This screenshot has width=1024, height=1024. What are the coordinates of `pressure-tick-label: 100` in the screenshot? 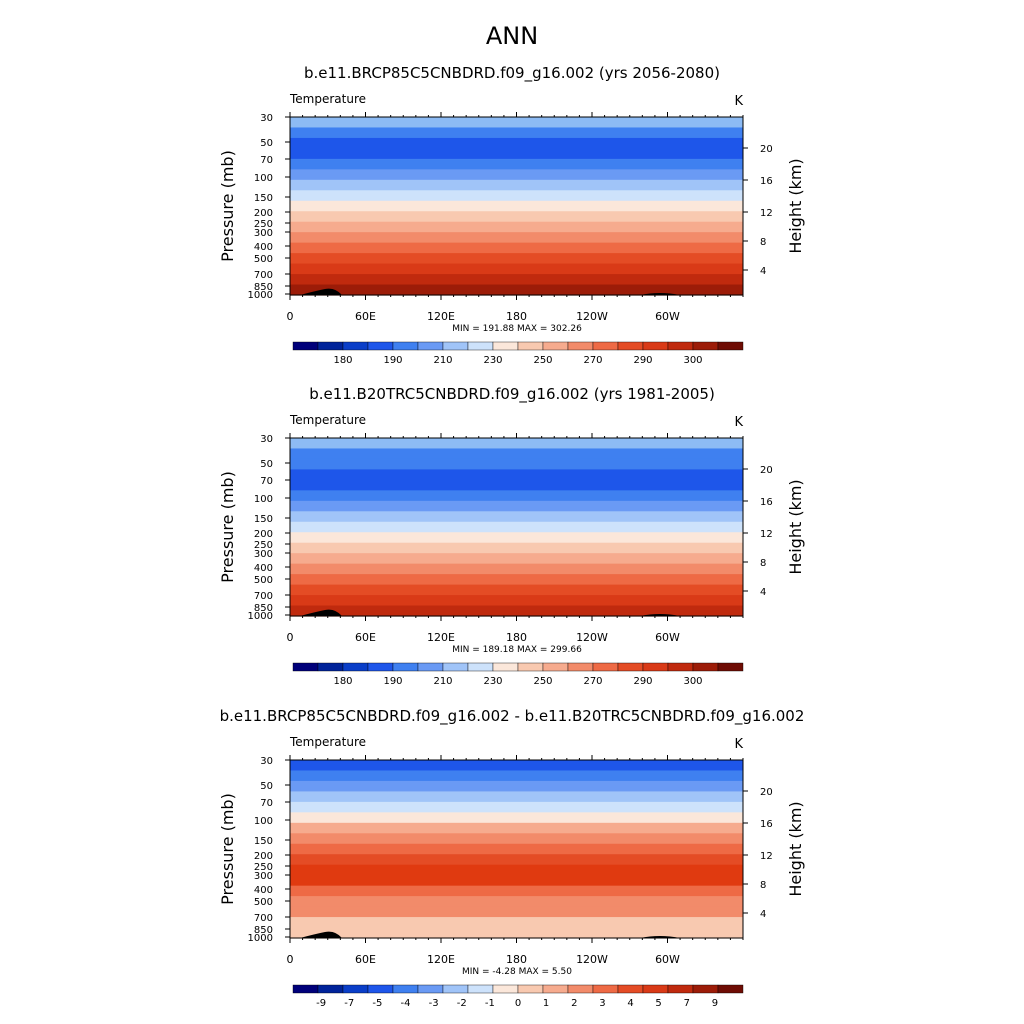 It's located at (263, 178).